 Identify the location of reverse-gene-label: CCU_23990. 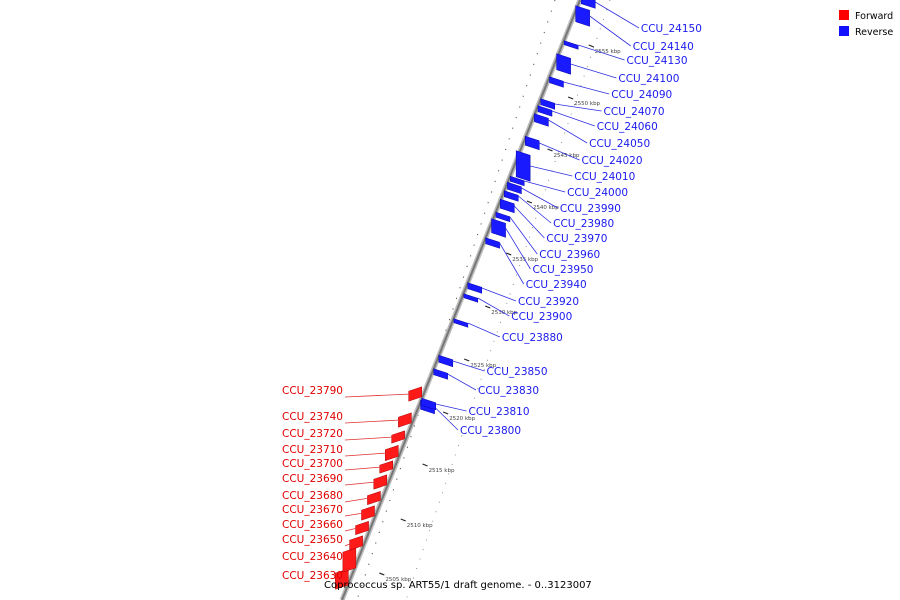
(590, 209).